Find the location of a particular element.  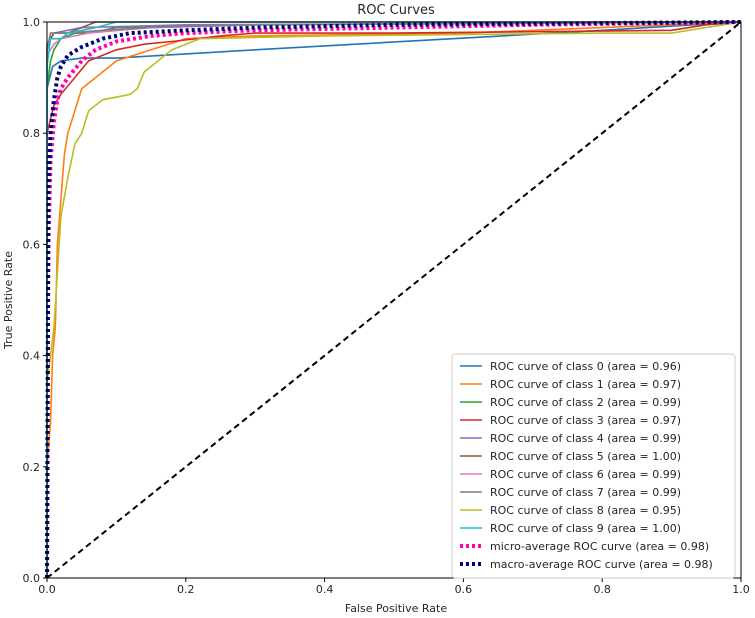

x-tick-label: 0.6 is located at coordinates (464, 589).